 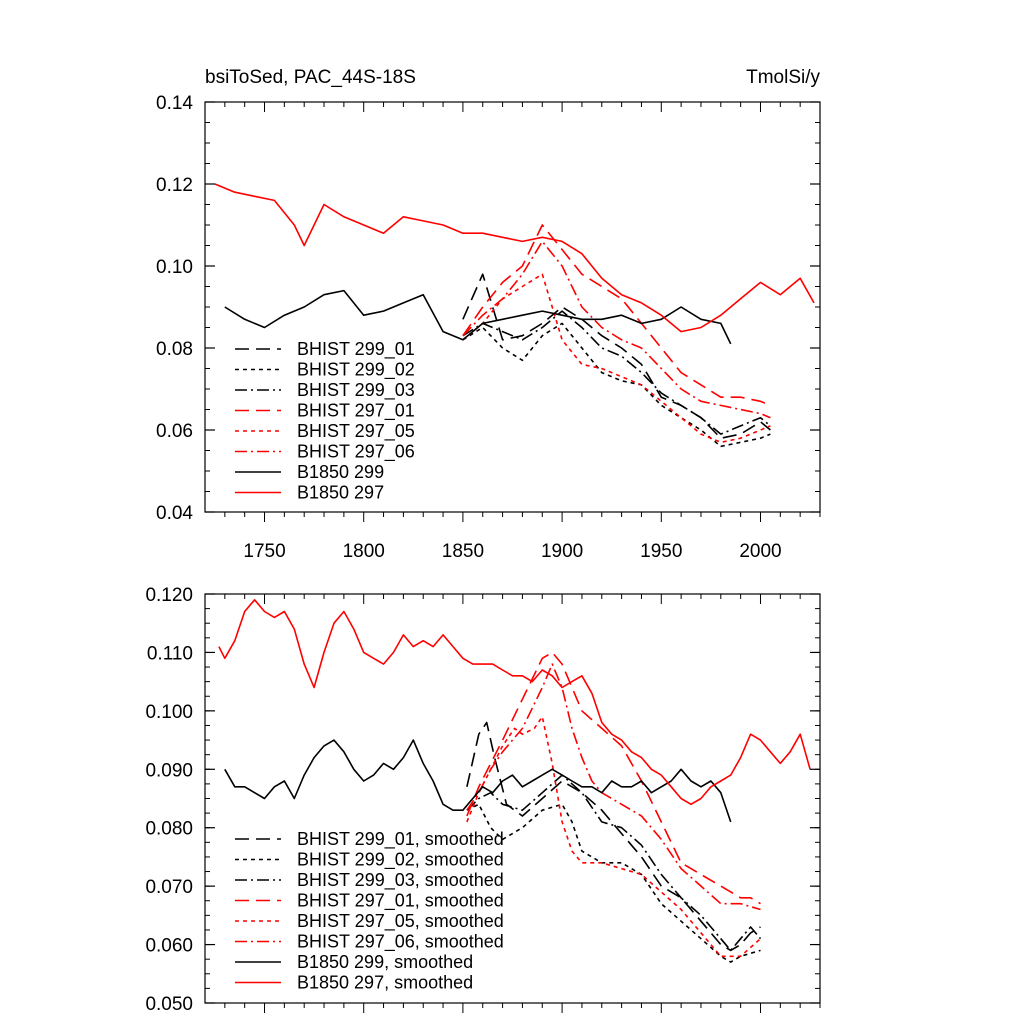 What do you see at coordinates (264, 551) in the screenshot?
I see `x-tick-label: 1750` at bounding box center [264, 551].